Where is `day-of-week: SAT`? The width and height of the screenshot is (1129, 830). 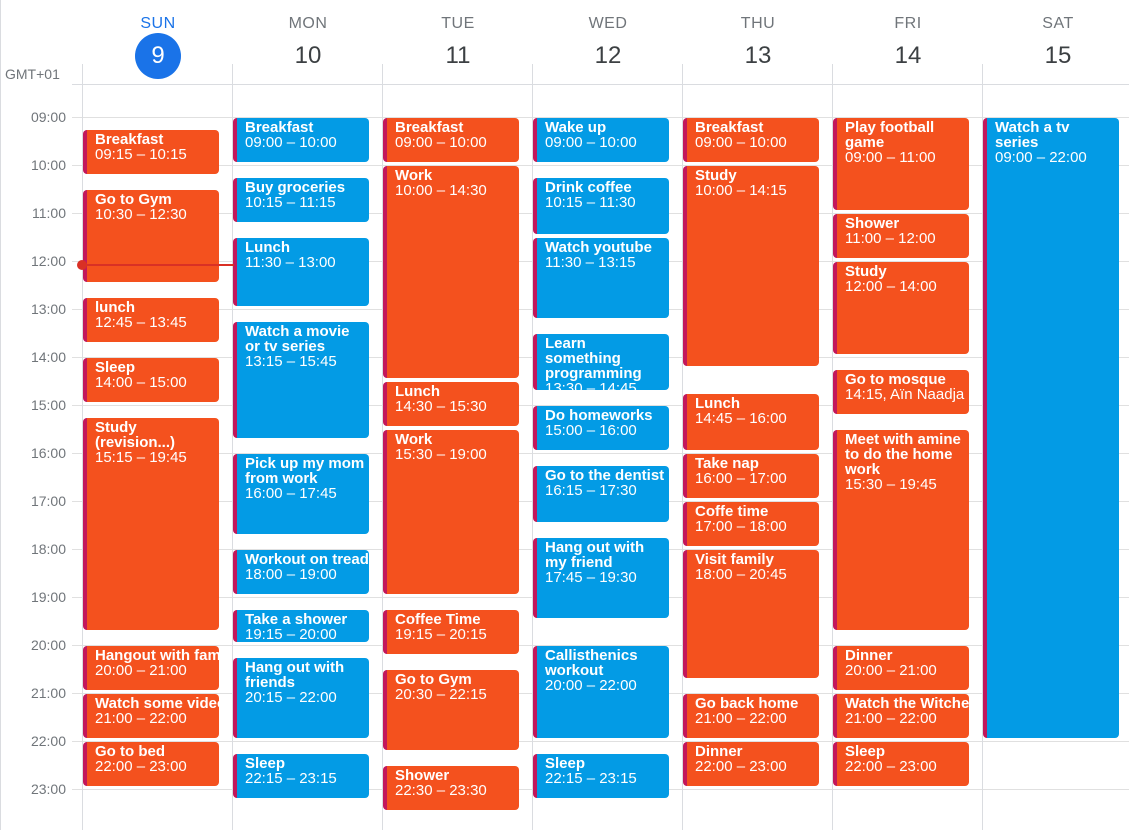 day-of-week: SAT is located at coordinates (1058, 23).